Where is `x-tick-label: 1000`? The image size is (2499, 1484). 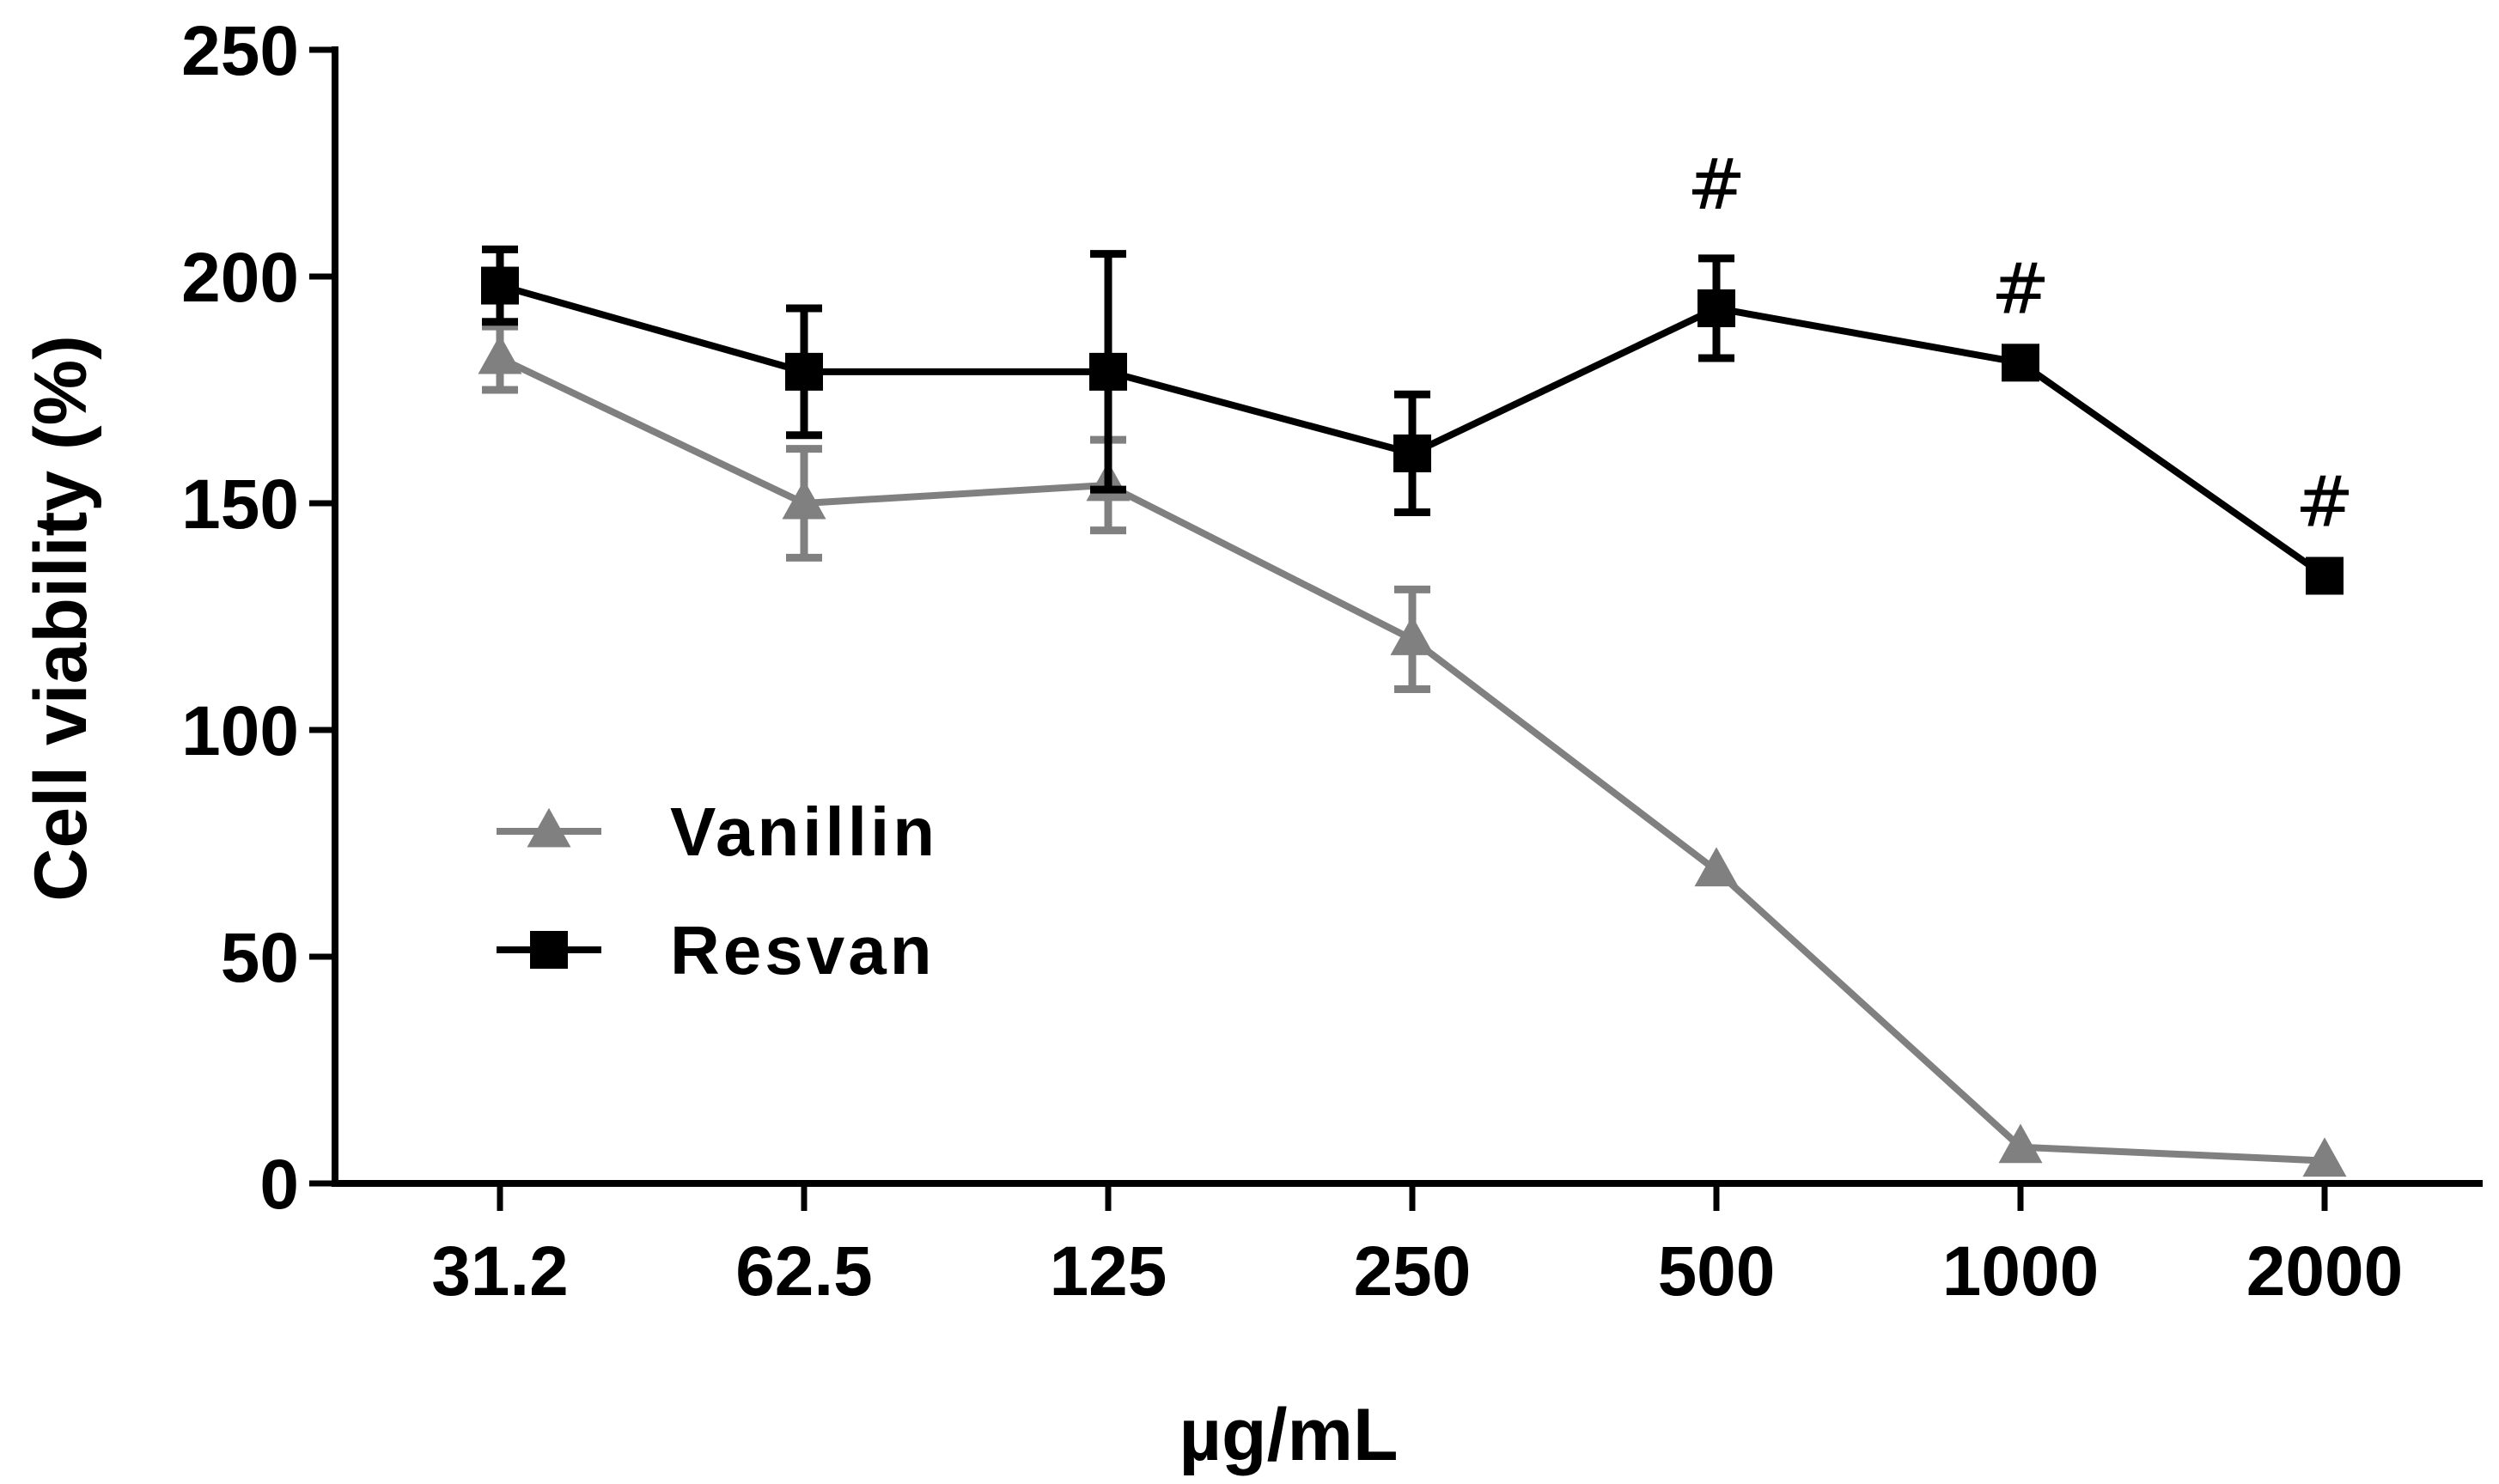 x-tick-label: 1000 is located at coordinates (2020, 1271).